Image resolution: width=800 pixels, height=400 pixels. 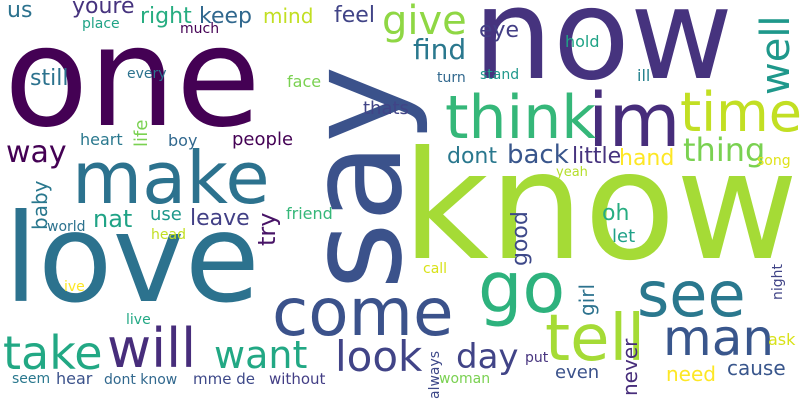 What do you see at coordinates (616, 213) in the screenshot?
I see `word-oh: oh` at bounding box center [616, 213].